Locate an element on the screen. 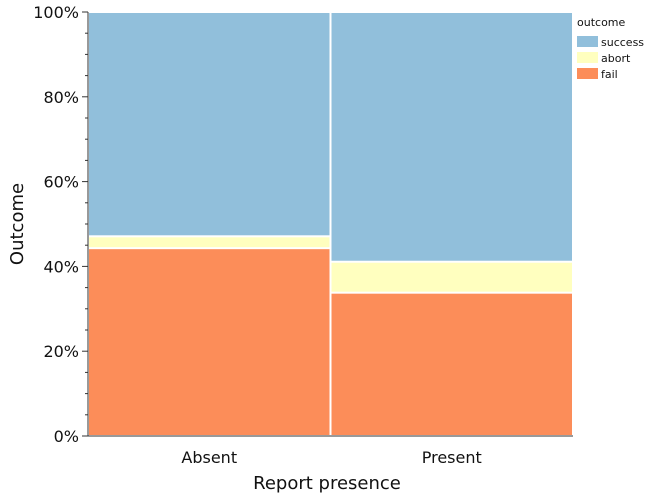 The image size is (650, 498). legend-swatch-success is located at coordinates (587, 41).